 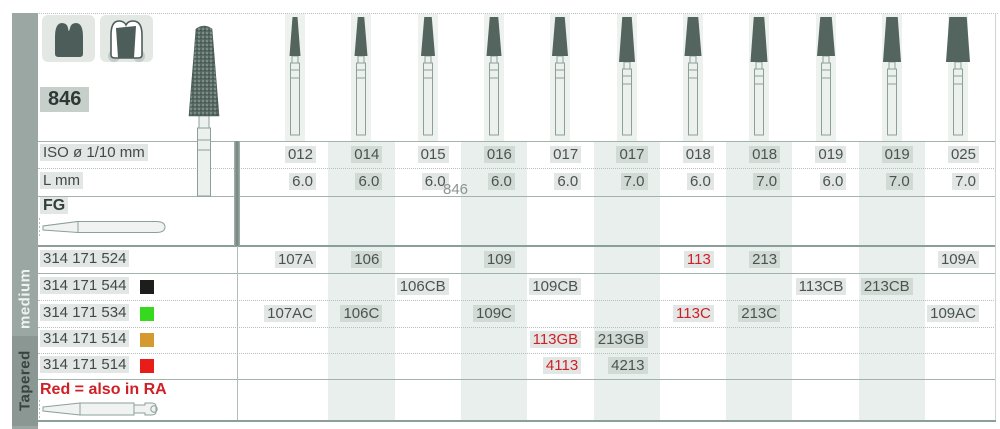 I want to click on order-number-cell: 213CB, so click(x=892, y=286).